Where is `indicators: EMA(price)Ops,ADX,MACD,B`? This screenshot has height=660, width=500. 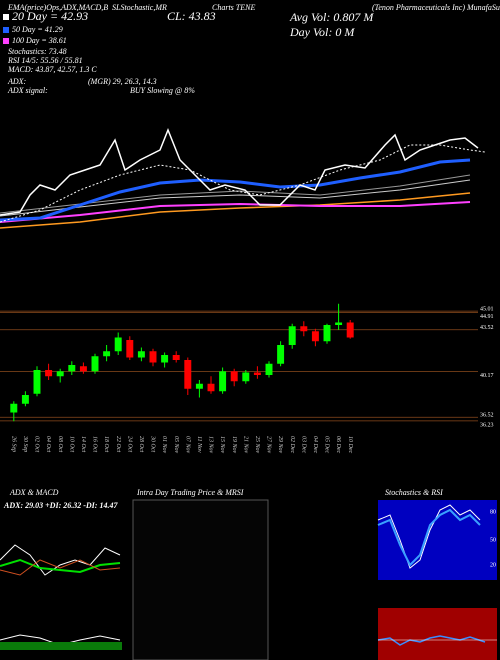
indicators: EMA(price)Ops,ADX,MACD,B is located at coordinates (57, 7).